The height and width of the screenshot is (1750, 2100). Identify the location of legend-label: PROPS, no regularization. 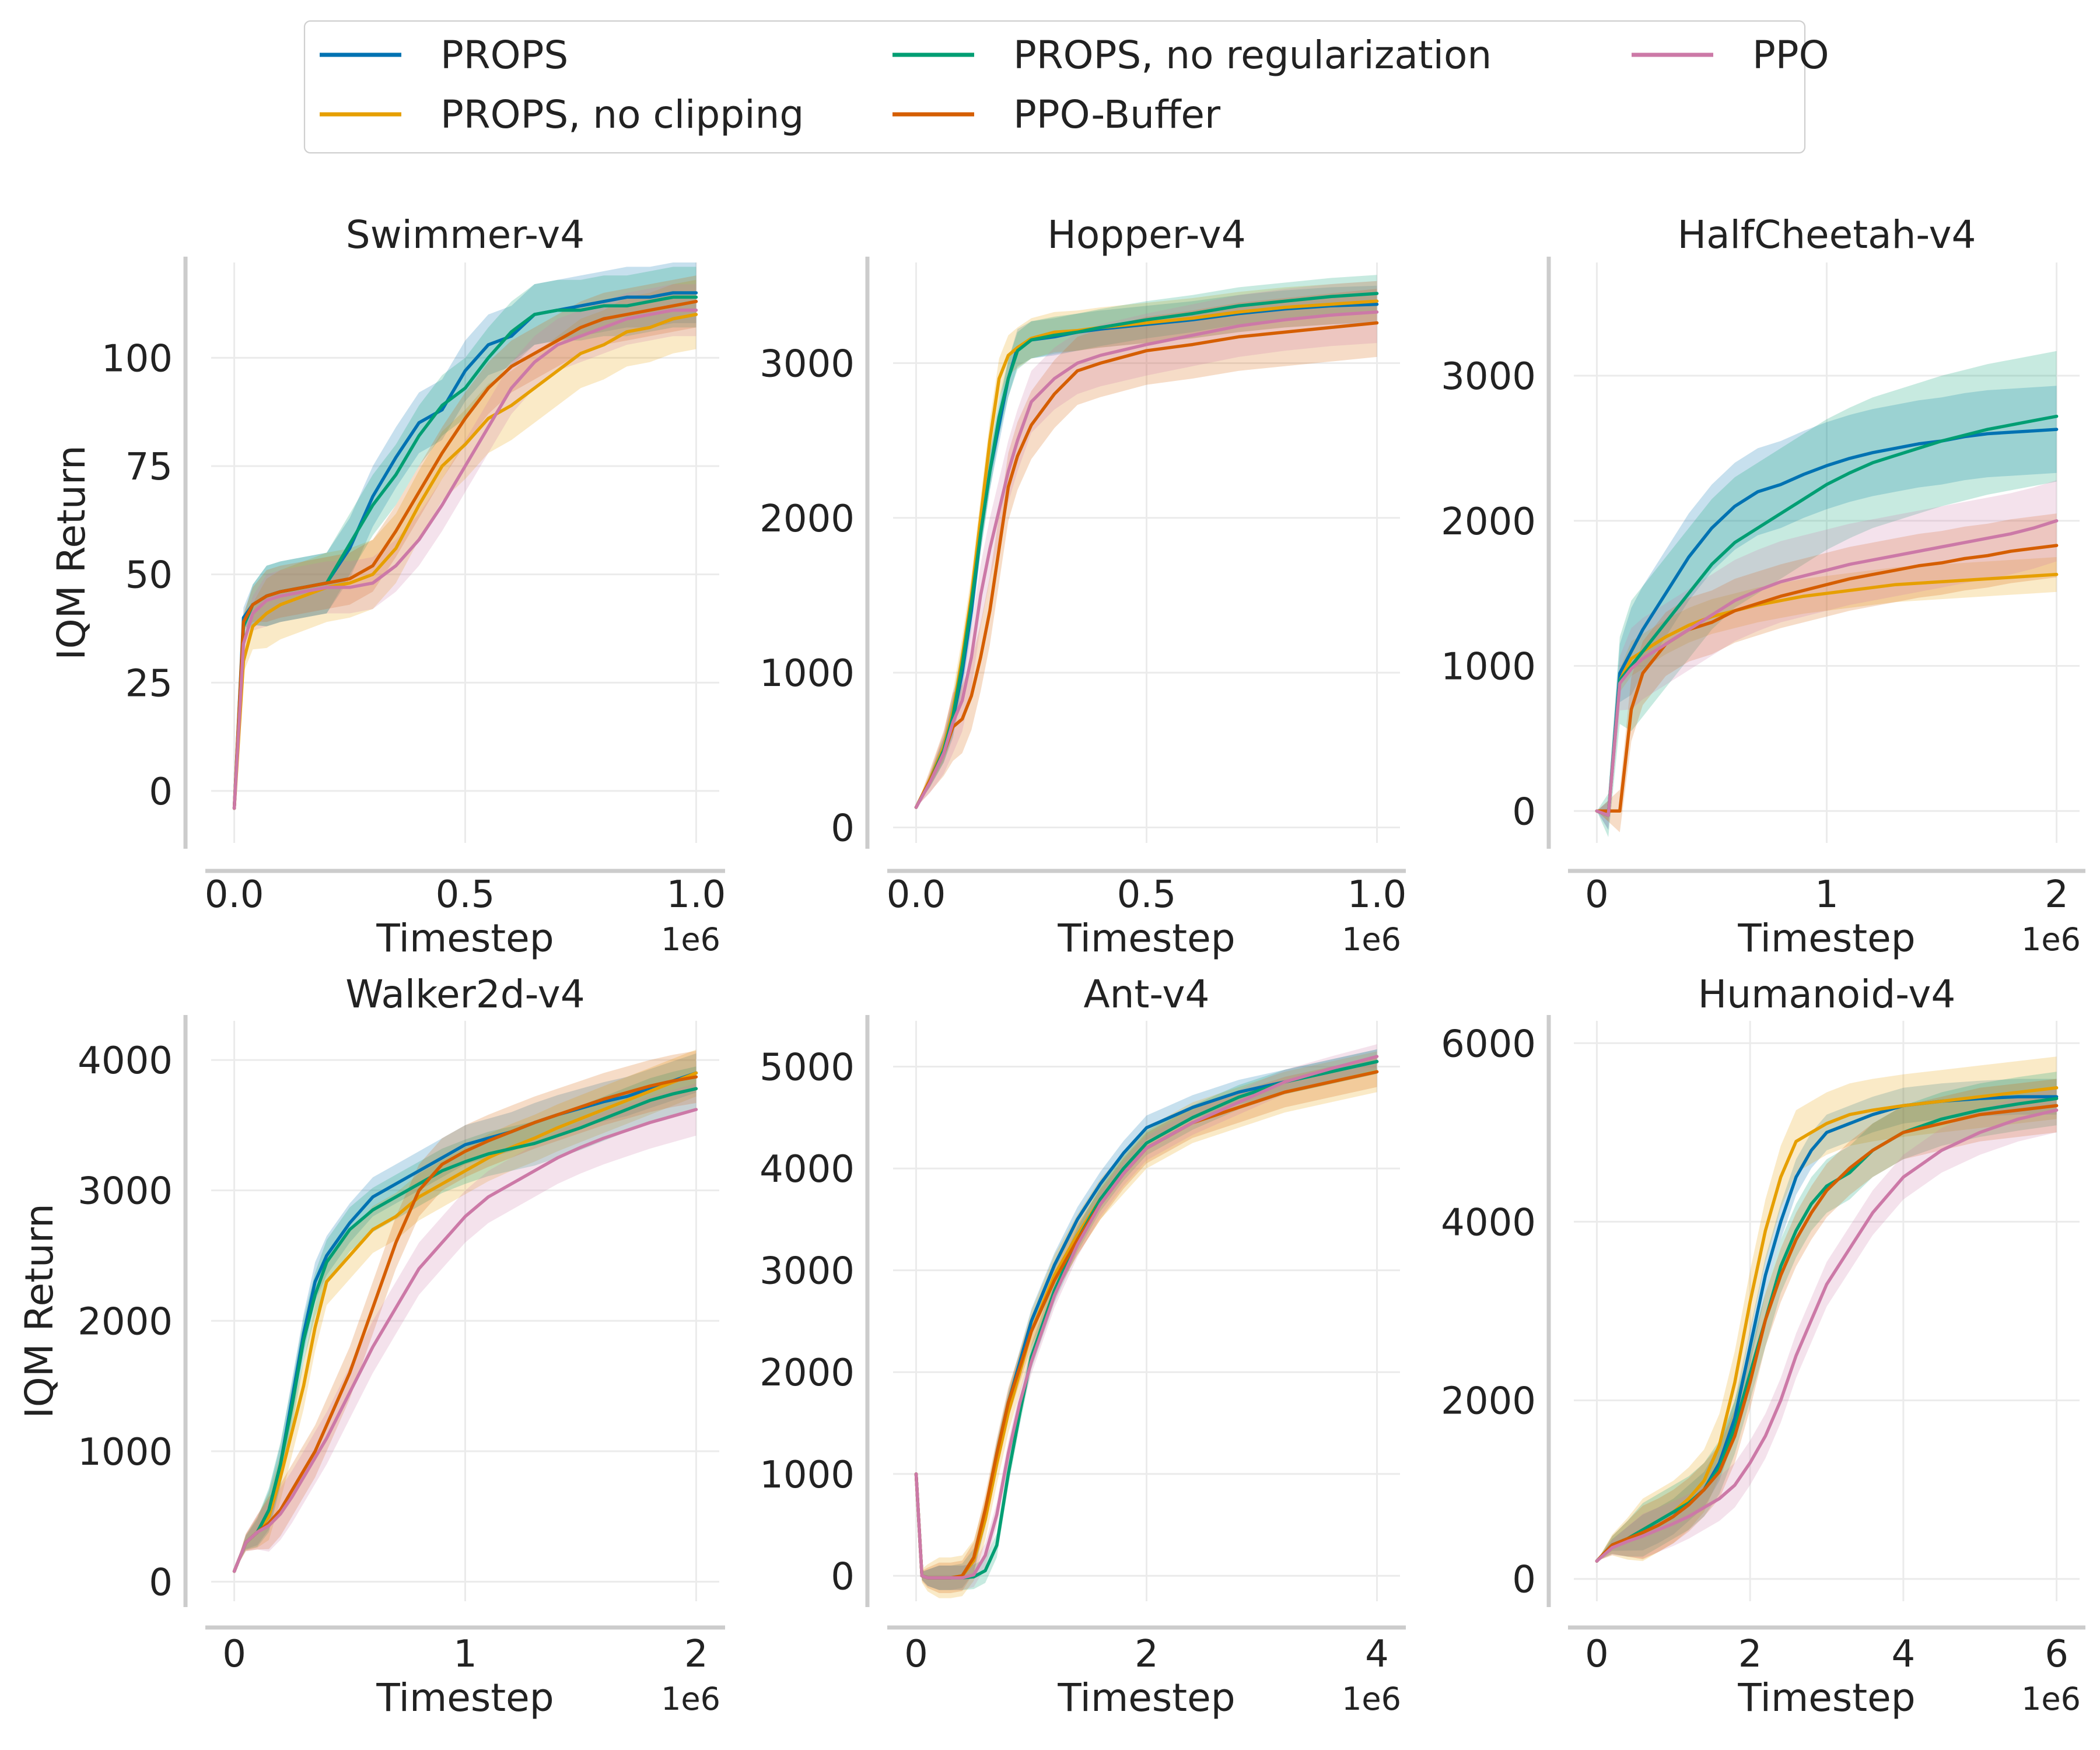
(1252, 55).